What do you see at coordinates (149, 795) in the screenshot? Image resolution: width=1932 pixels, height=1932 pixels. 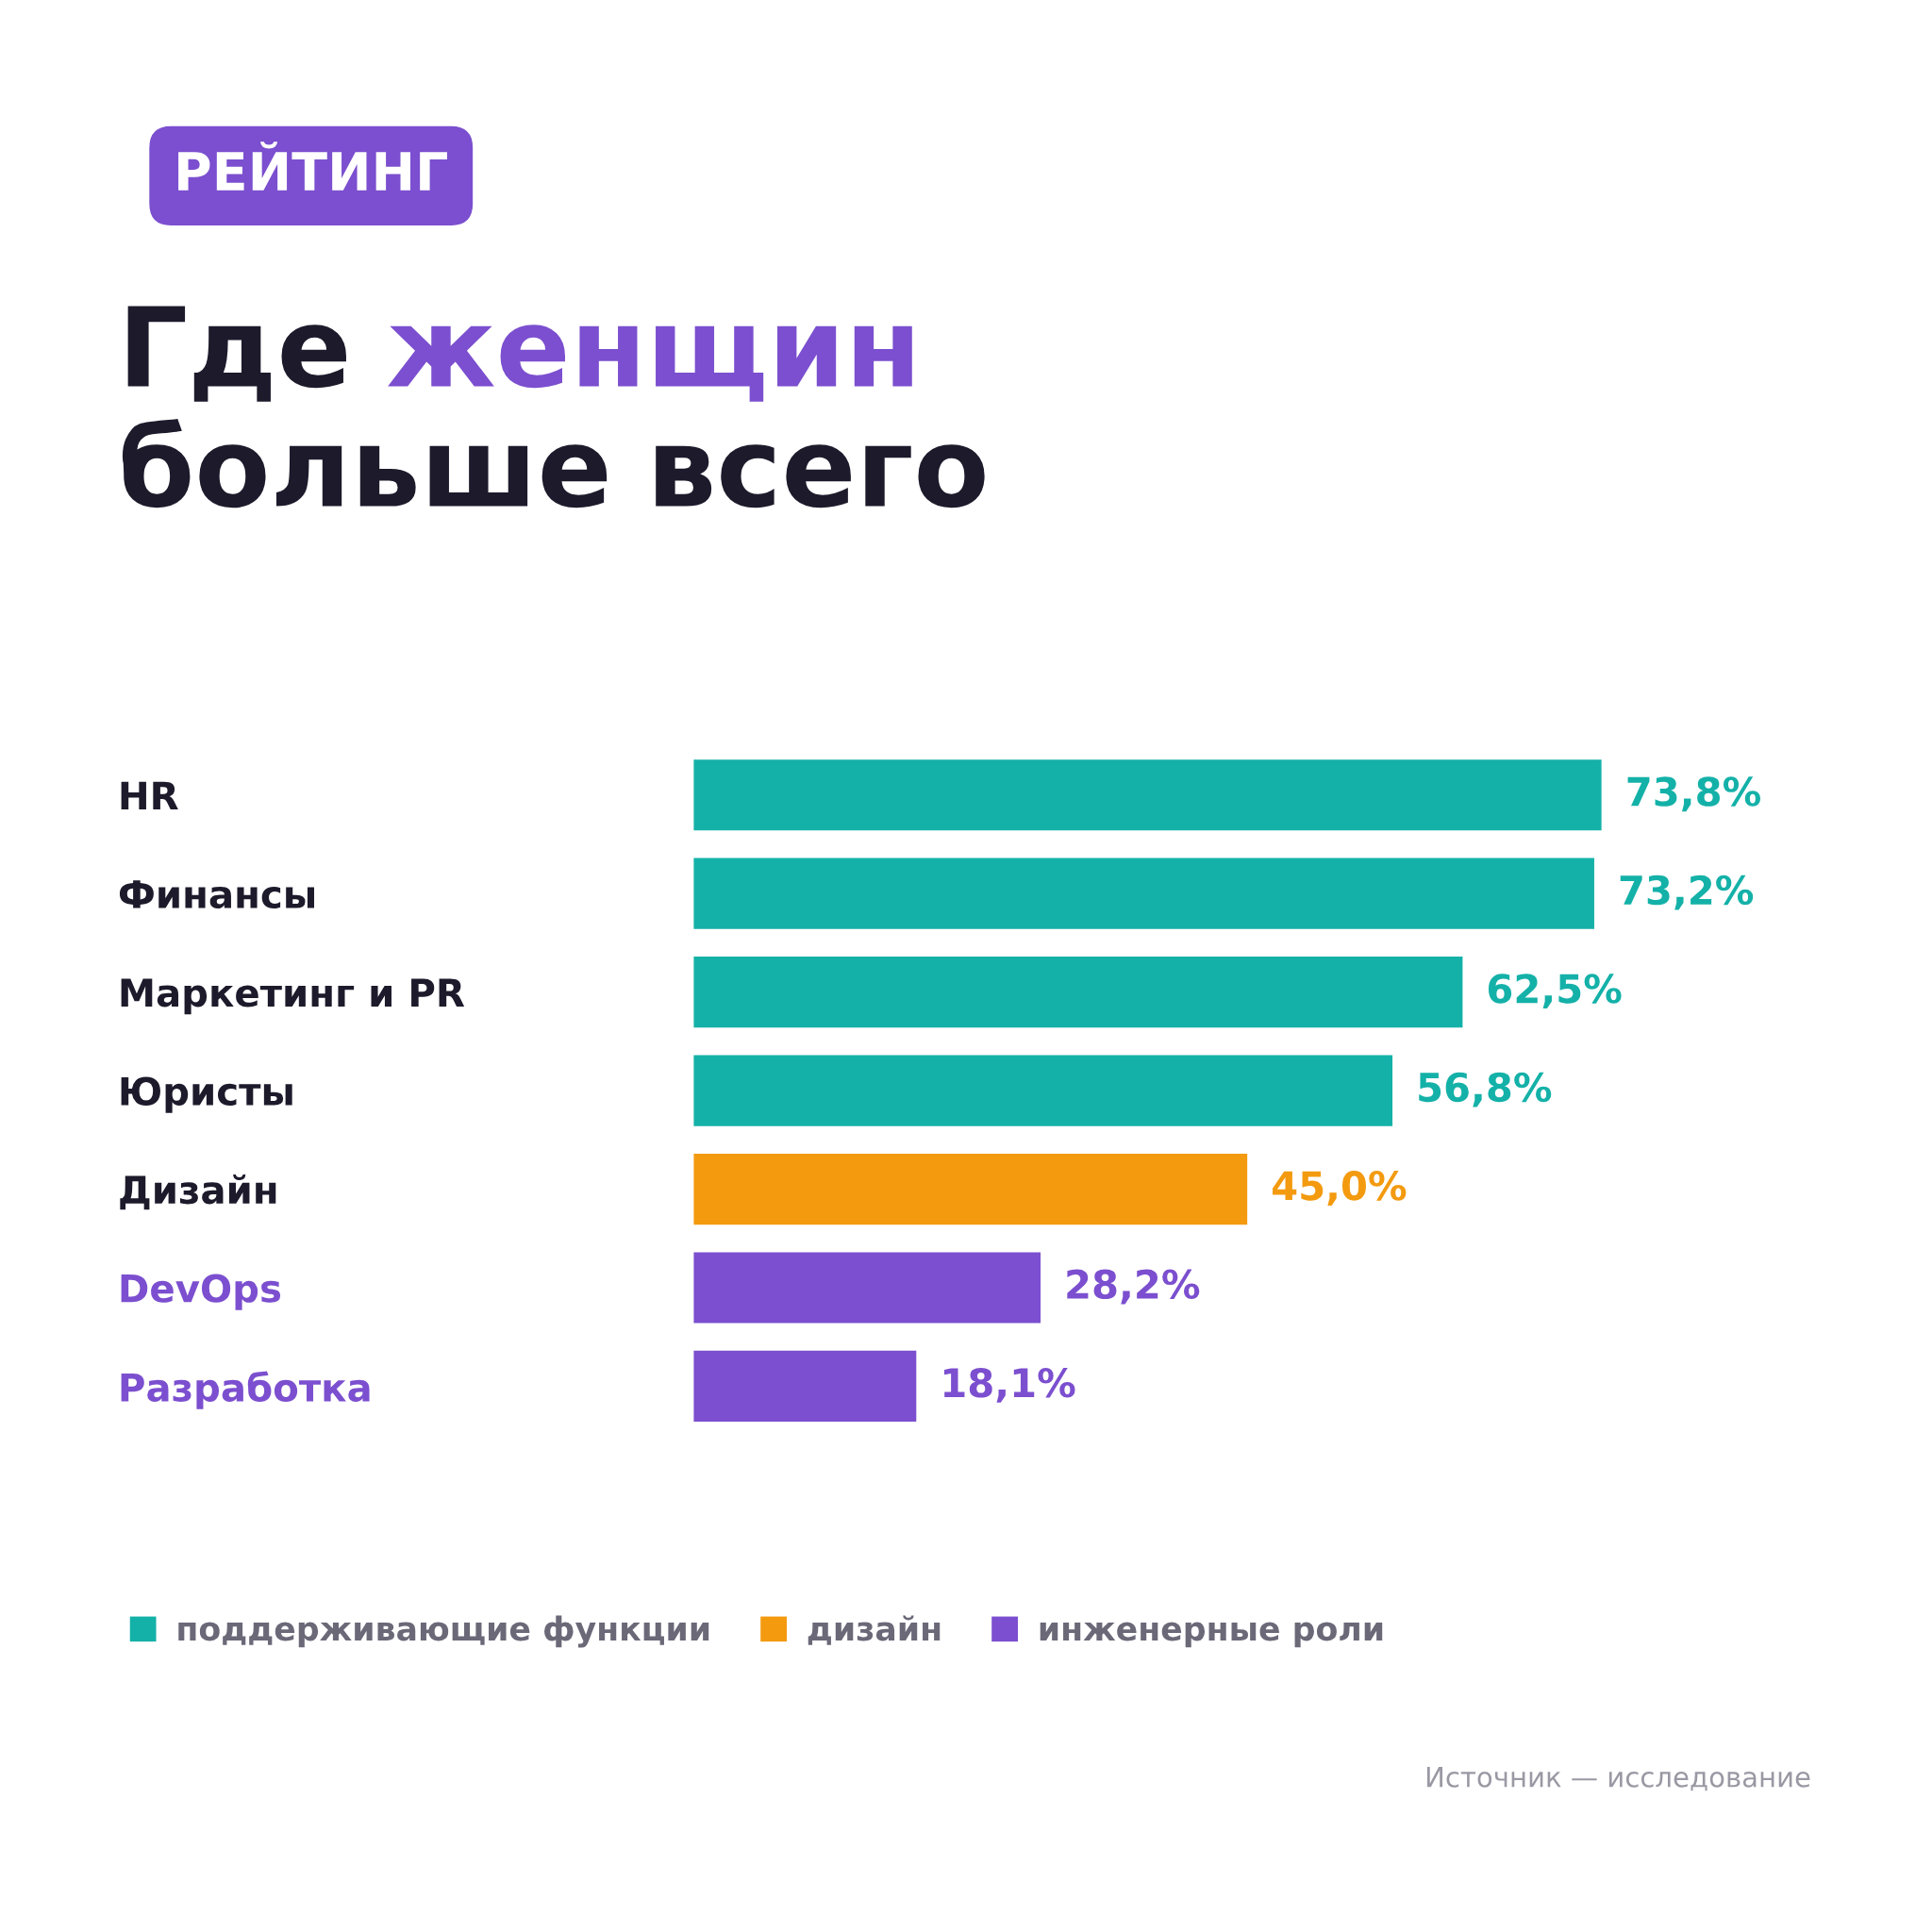 I see `y-tick-label: HR` at bounding box center [149, 795].